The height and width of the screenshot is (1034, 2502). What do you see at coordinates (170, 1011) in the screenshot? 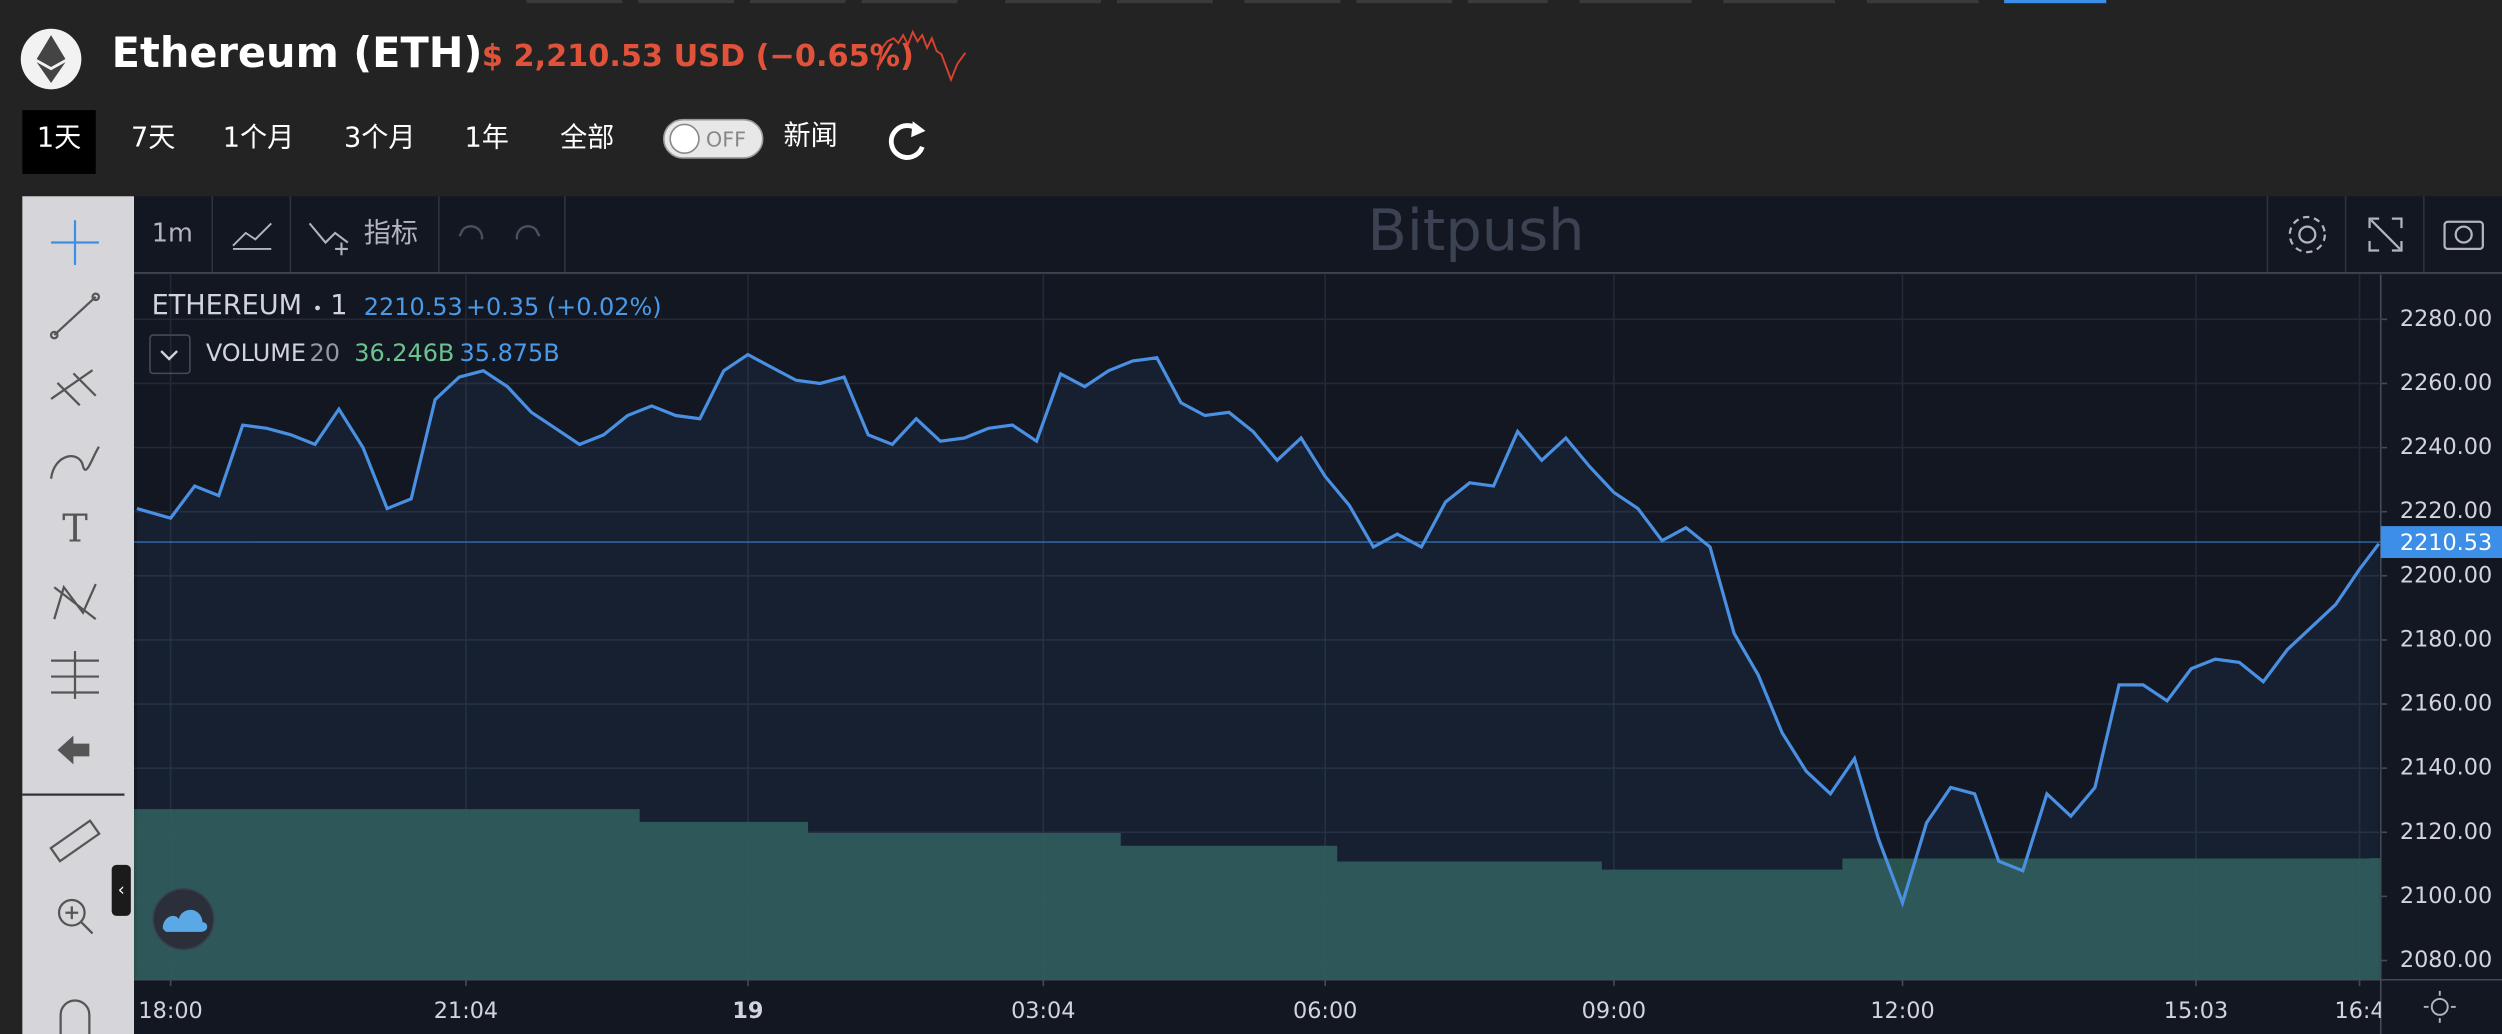
I see `x-tick-label: 18:00` at bounding box center [170, 1011].